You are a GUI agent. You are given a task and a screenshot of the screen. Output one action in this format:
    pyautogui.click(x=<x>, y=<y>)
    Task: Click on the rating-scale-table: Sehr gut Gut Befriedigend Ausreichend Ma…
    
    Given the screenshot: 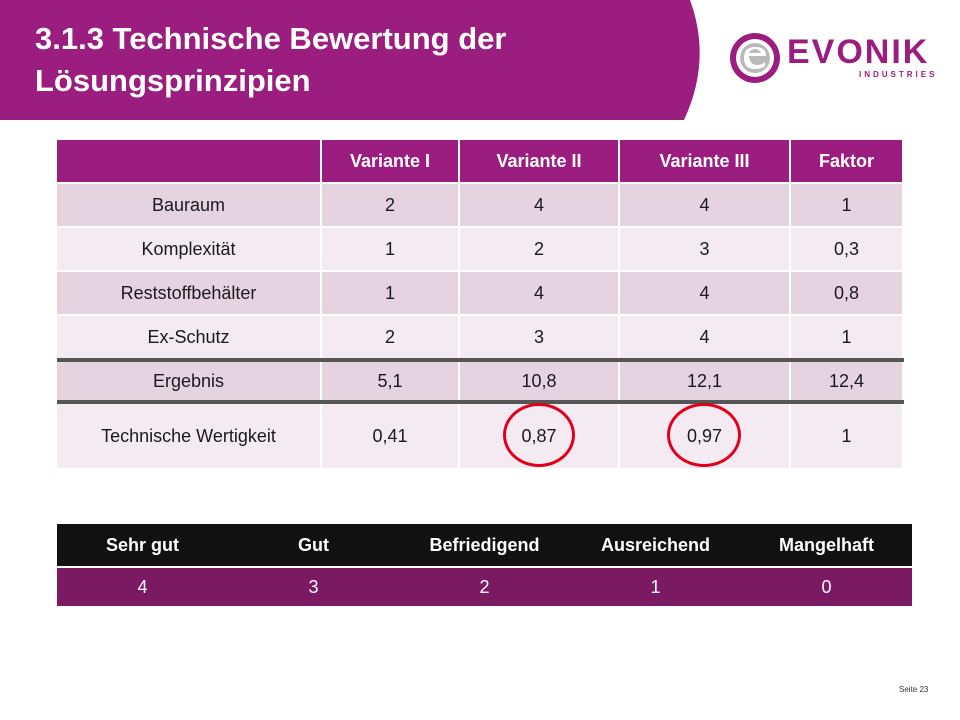 What is the action you would take?
    pyautogui.click(x=484, y=565)
    